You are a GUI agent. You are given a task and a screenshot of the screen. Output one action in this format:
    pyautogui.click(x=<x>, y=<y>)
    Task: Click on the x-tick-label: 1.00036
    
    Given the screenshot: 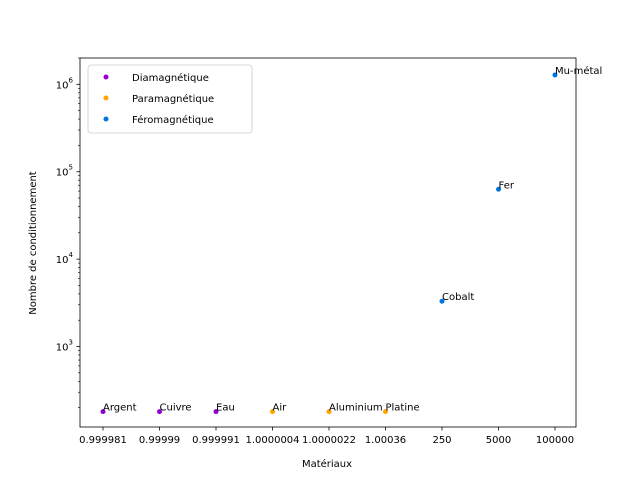 What is the action you would take?
    pyautogui.click(x=385, y=440)
    